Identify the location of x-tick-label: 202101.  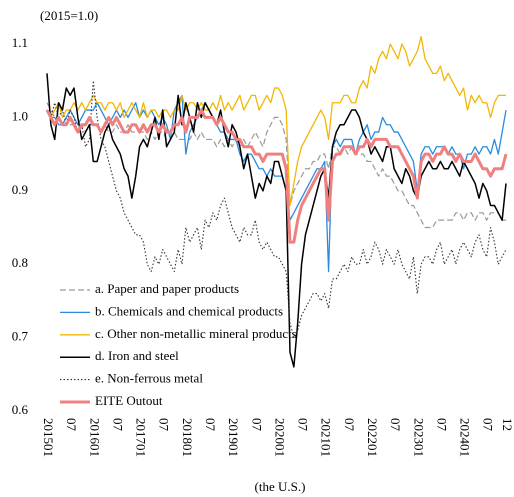
(326, 437).